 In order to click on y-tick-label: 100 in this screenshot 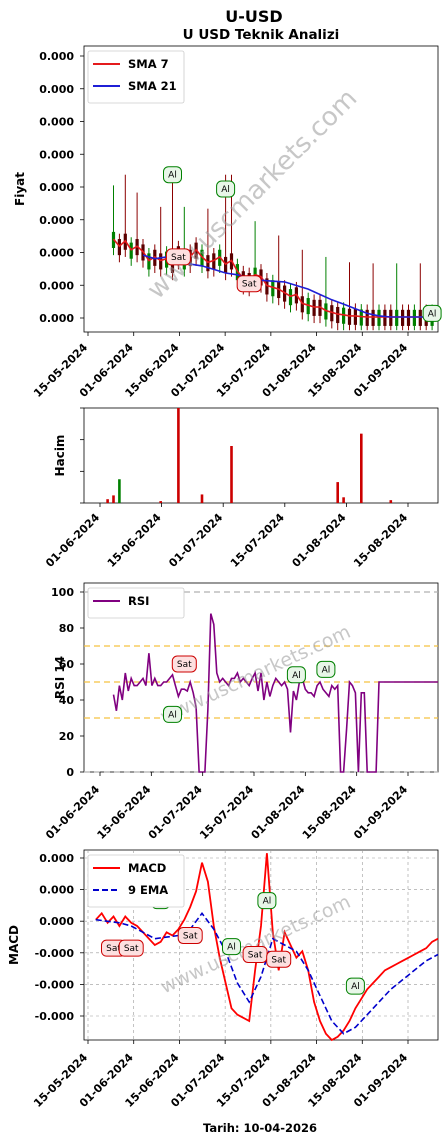, I will do `click(62, 592)`.